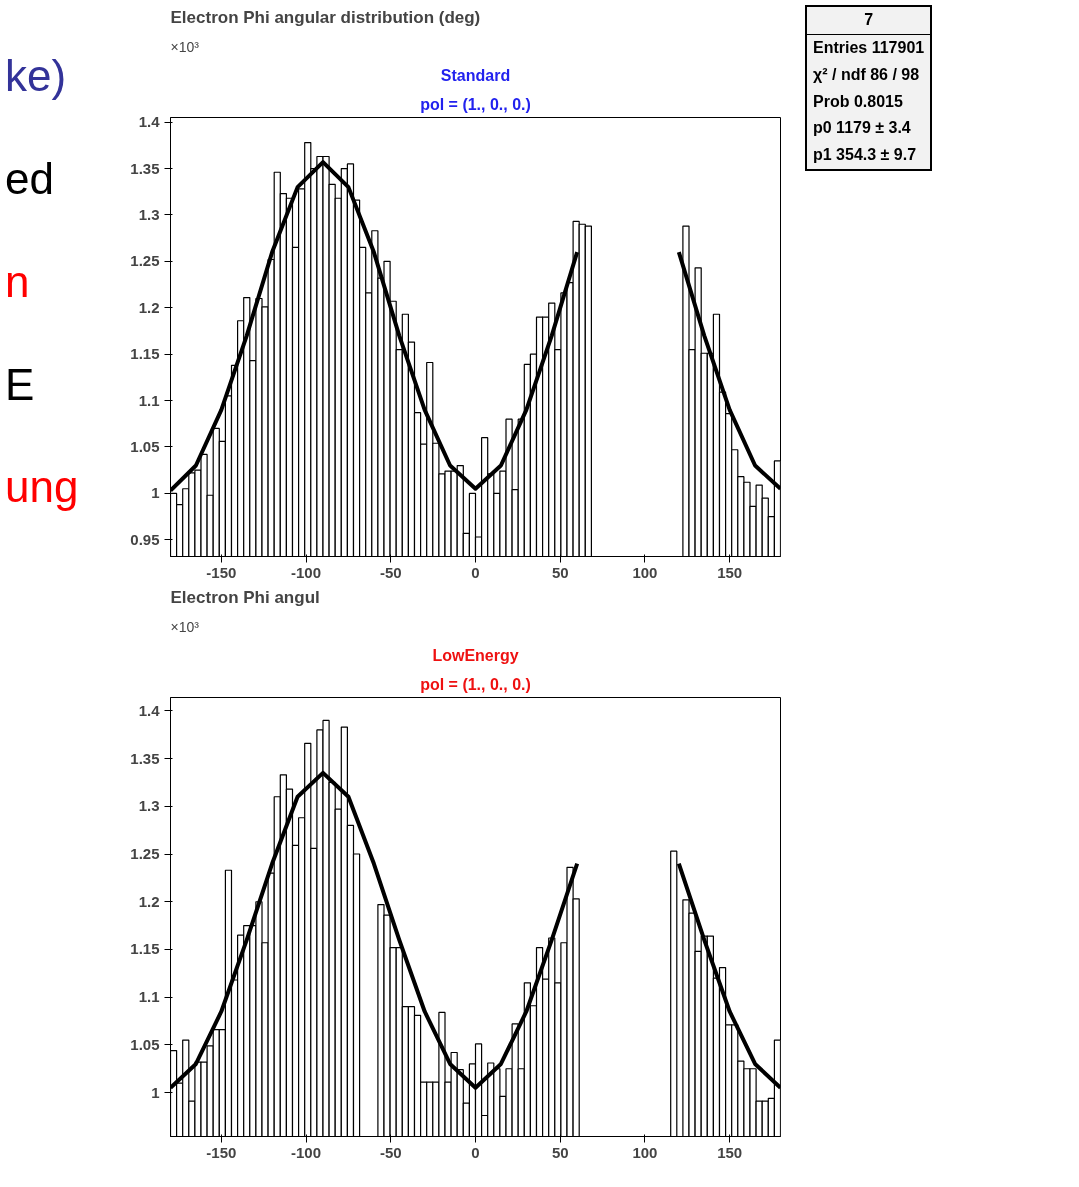  Describe the element at coordinates (30, 178) in the screenshot. I see `text: ed` at that location.